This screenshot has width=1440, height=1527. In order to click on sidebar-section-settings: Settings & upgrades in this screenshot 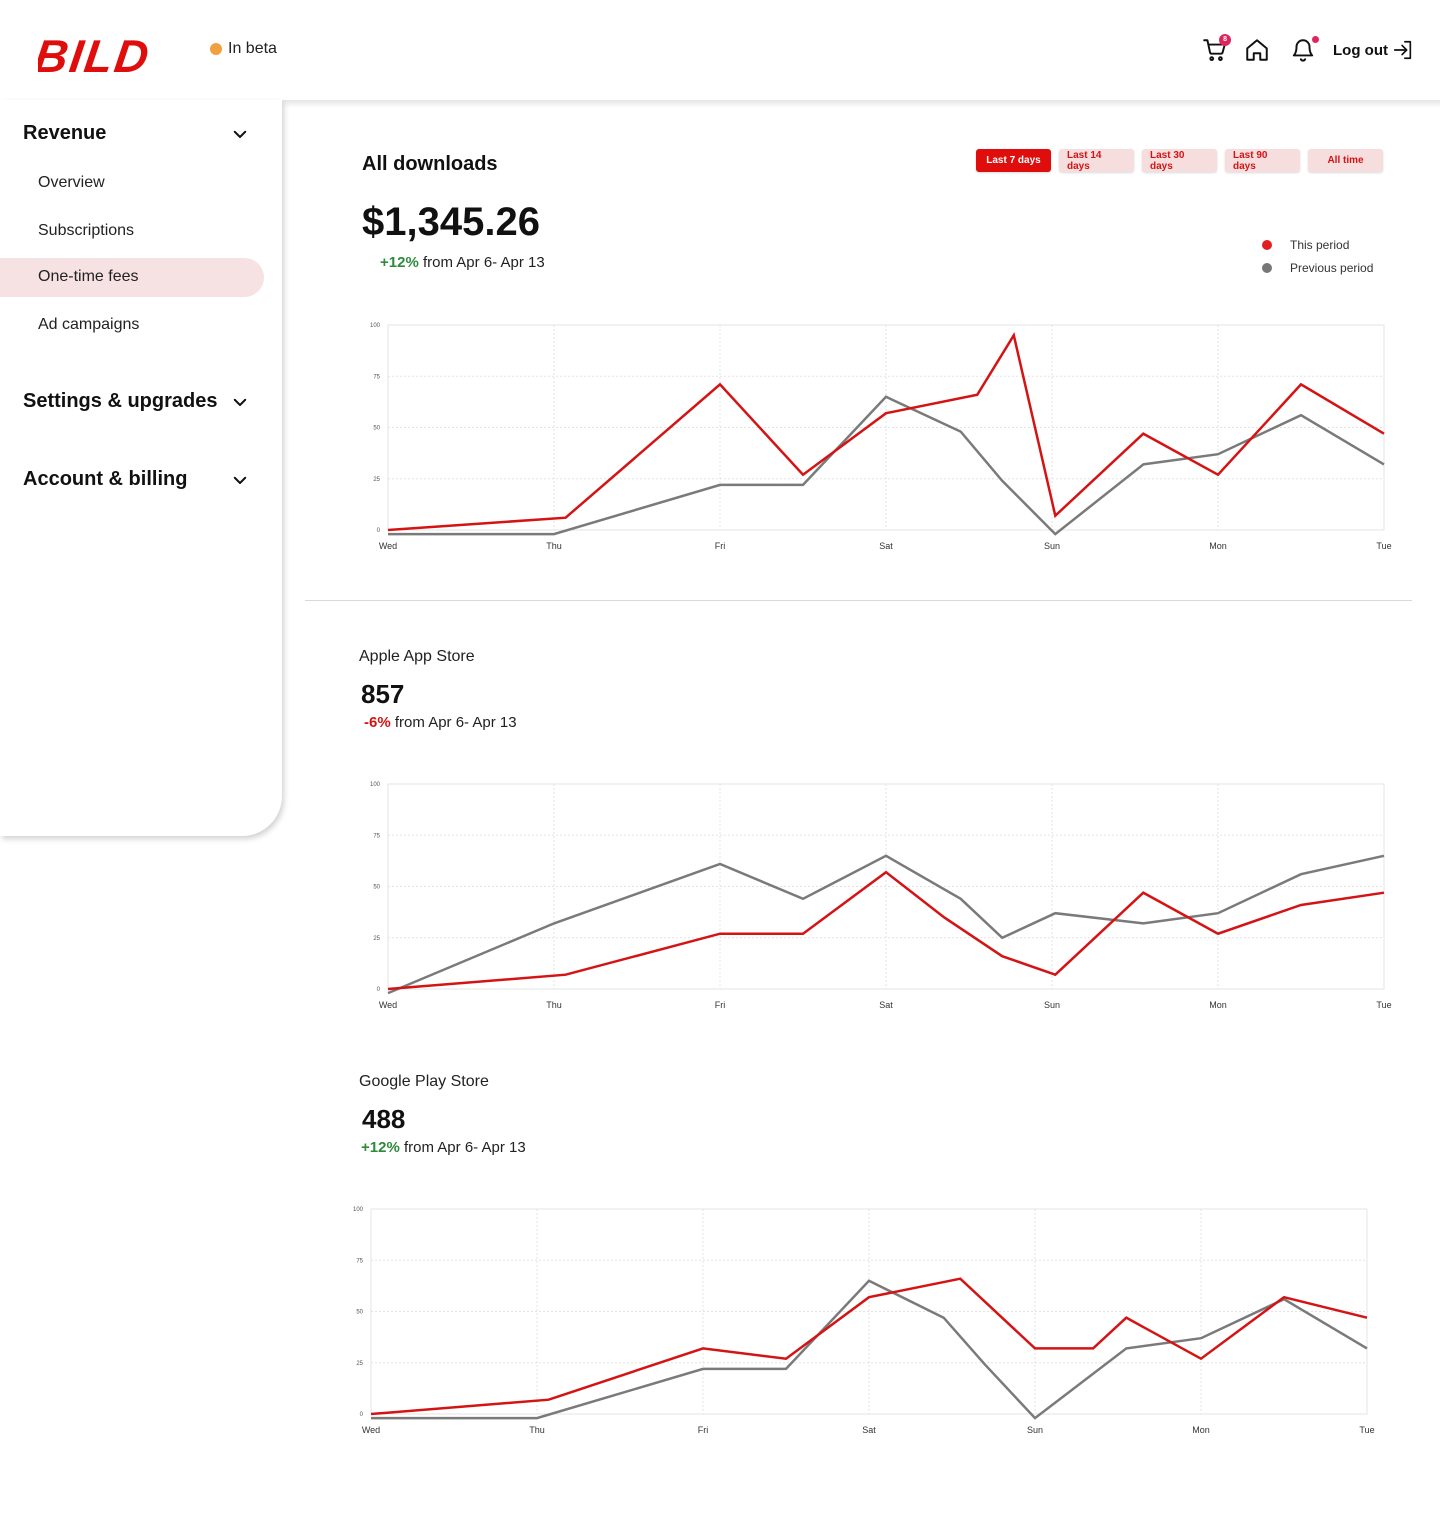, I will do `click(136, 401)`.